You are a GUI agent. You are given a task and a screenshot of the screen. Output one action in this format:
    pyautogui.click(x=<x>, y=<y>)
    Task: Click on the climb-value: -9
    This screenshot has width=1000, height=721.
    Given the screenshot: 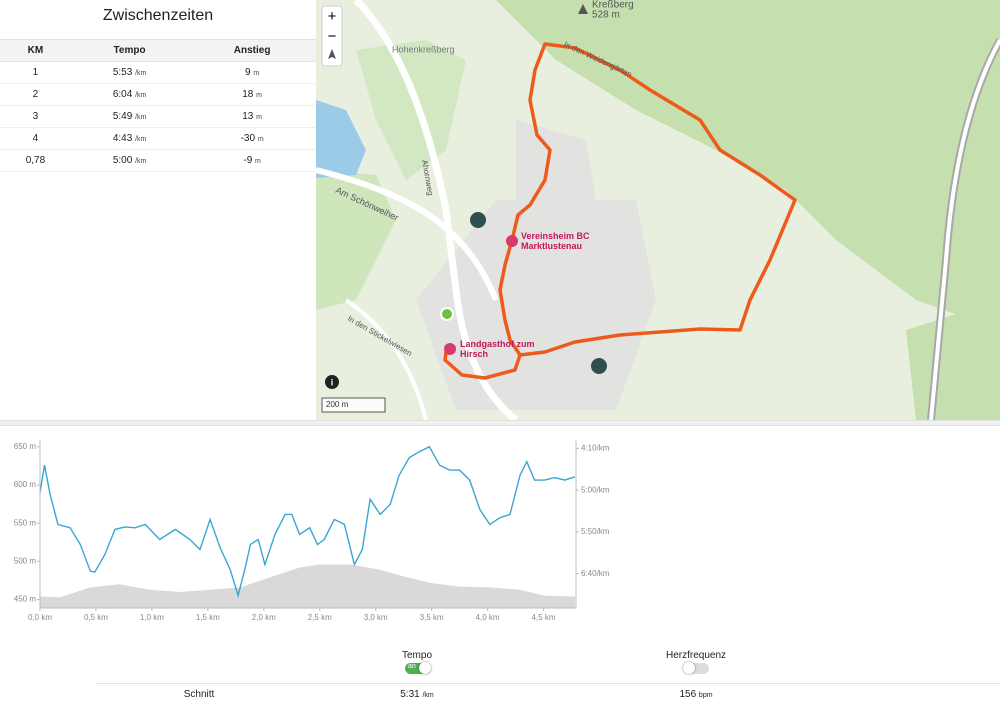 What is the action you would take?
    pyautogui.click(x=248, y=160)
    